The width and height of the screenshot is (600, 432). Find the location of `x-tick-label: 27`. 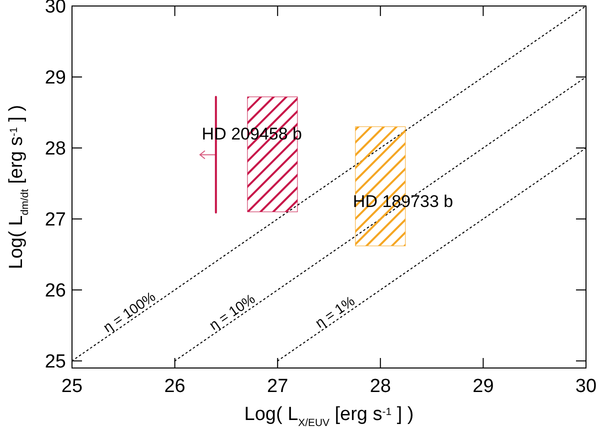

x-tick-label: 27 is located at coordinates (277, 386).